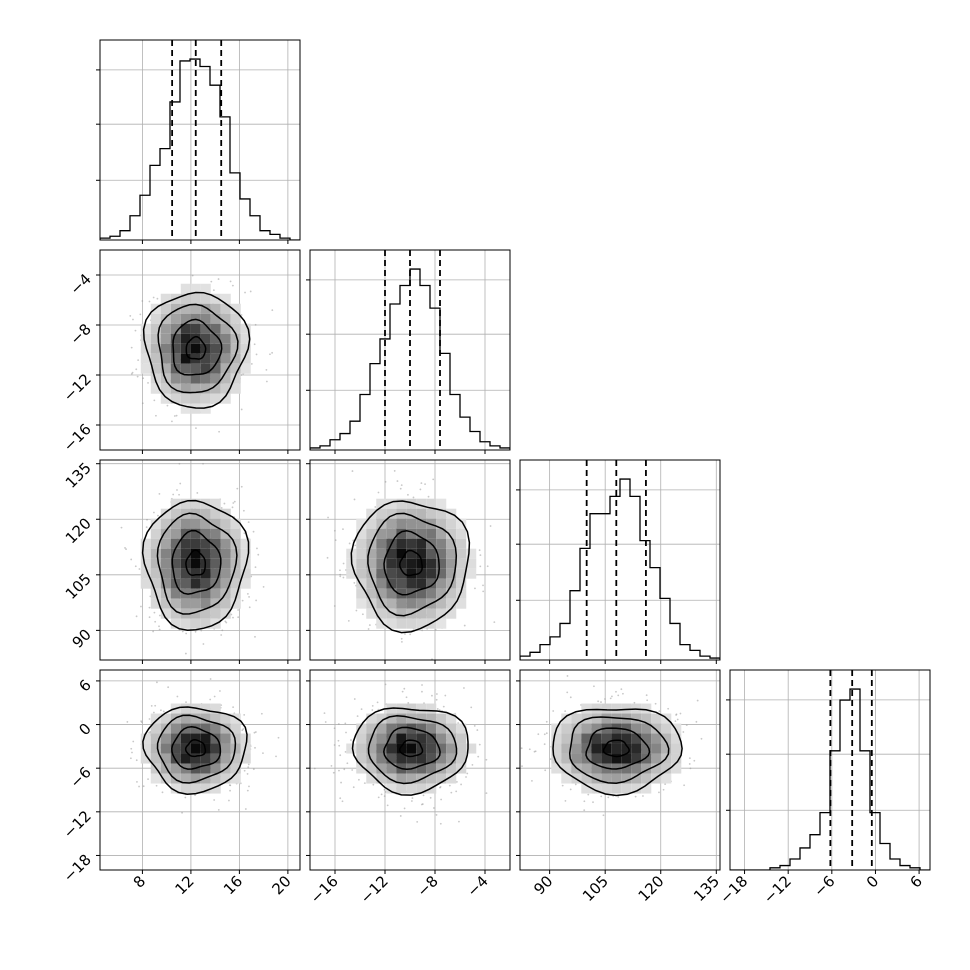 Image resolution: width=970 pixels, height=970 pixels. What do you see at coordinates (706, 888) in the screenshot?
I see `x-tick-label: 135` at bounding box center [706, 888].